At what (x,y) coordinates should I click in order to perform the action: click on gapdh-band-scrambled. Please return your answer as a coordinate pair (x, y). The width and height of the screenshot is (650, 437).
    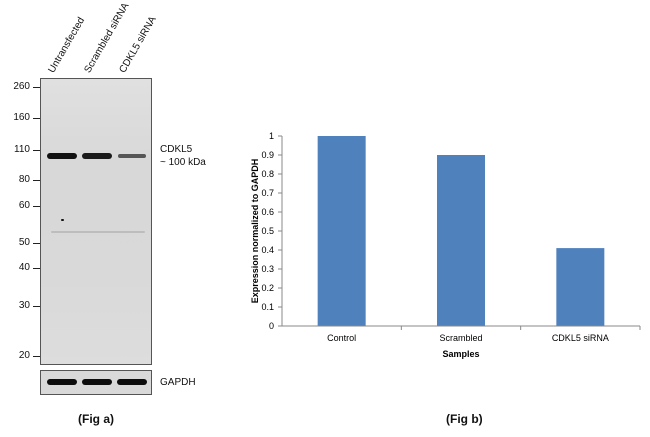
    Looking at the image, I should click on (97, 382).